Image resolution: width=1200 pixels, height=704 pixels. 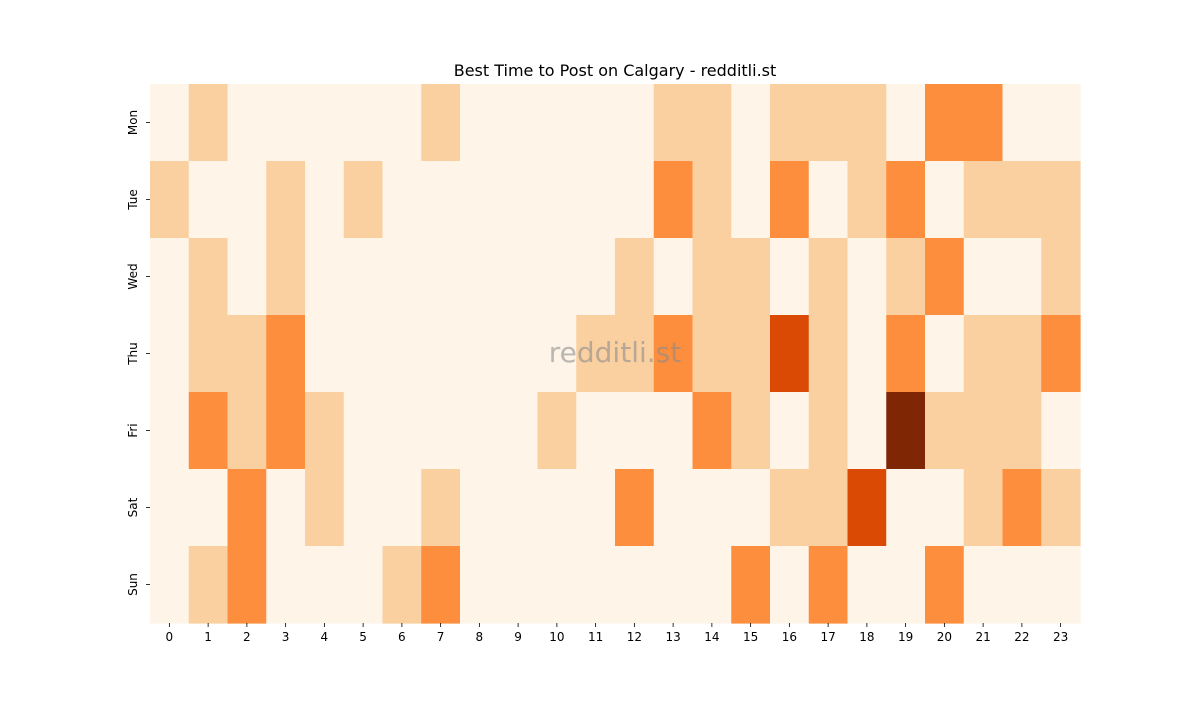 I want to click on x-tick-label-8: 8, so click(x=480, y=637).